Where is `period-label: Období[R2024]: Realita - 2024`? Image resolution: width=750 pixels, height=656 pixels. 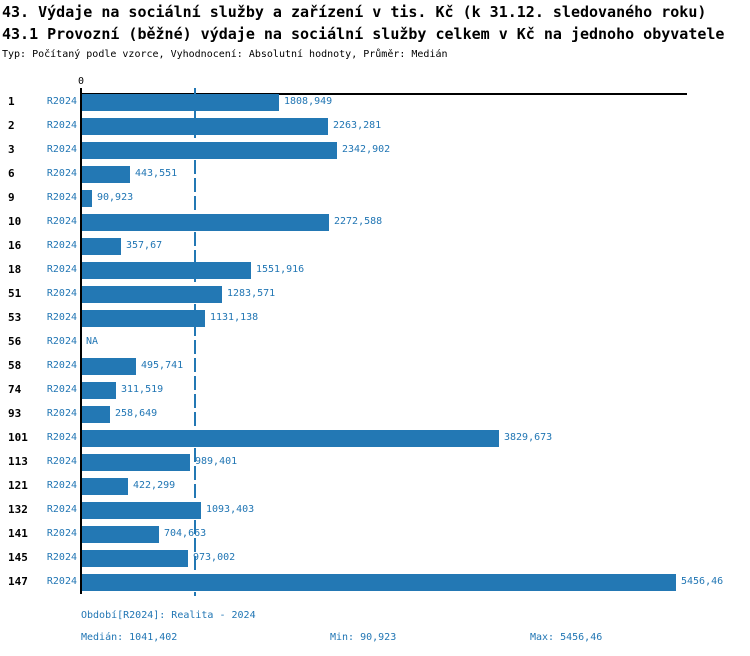
period-label: Období[R2024]: Realita - 2024 is located at coordinates (168, 615).